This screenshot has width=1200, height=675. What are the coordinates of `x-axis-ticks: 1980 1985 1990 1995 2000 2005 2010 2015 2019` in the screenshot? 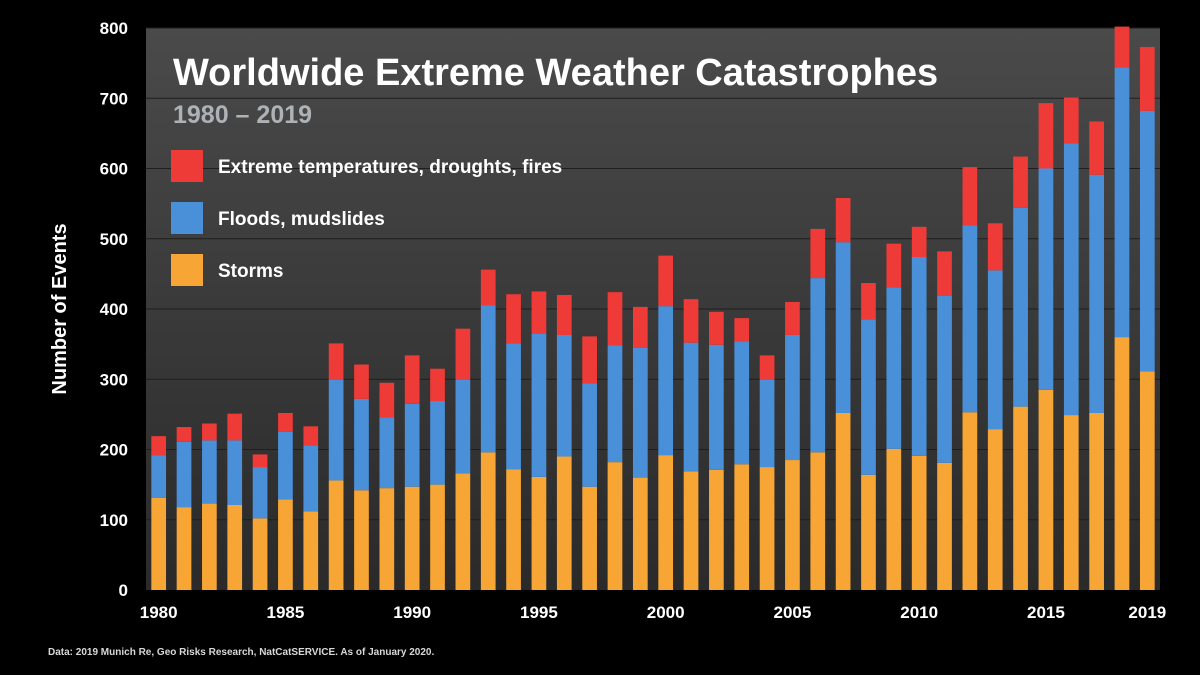 It's located at (653, 612).